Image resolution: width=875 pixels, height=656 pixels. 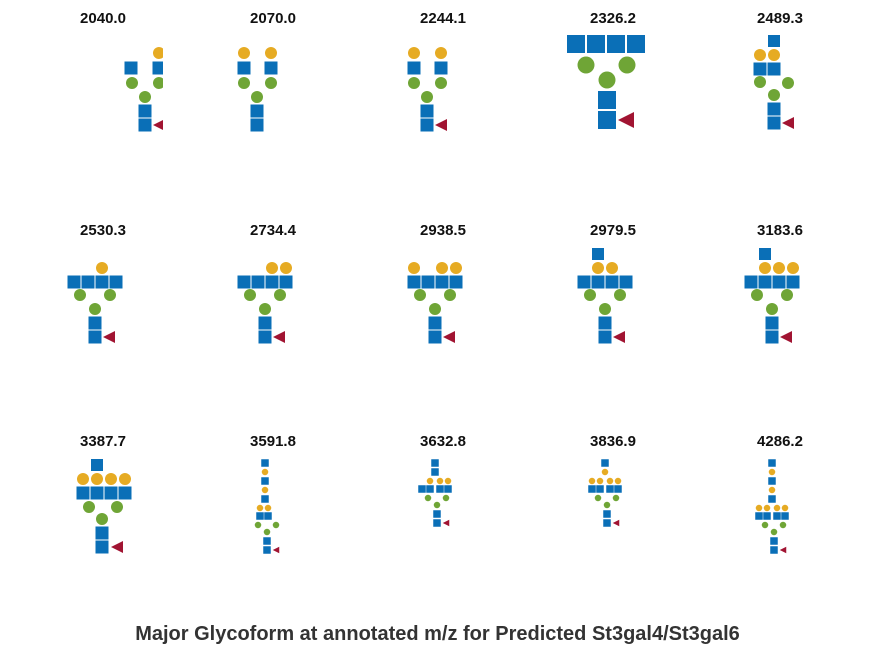 What do you see at coordinates (273, 441) in the screenshot?
I see `mz-label: 3591.8` at bounding box center [273, 441].